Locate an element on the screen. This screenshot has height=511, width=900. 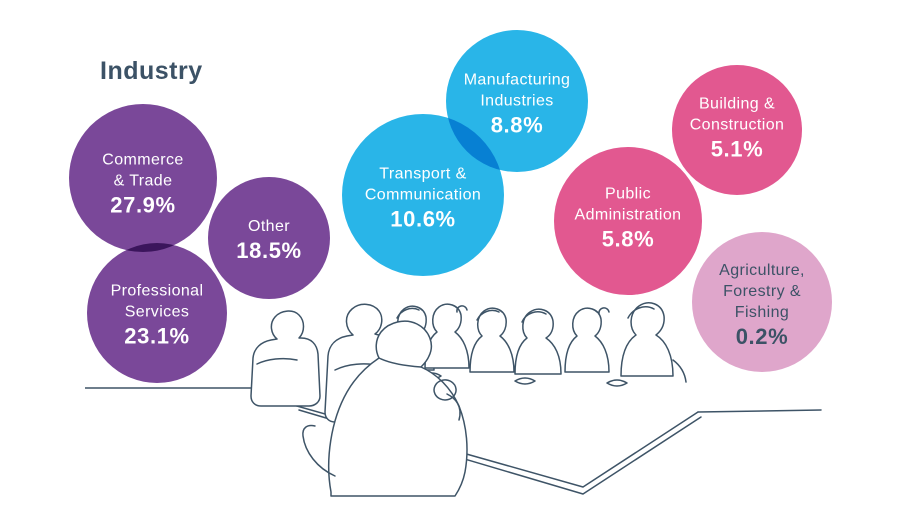
bubble-label-manufacturing-industries: Manufacturing Industries 8.8% is located at coordinates (517, 104).